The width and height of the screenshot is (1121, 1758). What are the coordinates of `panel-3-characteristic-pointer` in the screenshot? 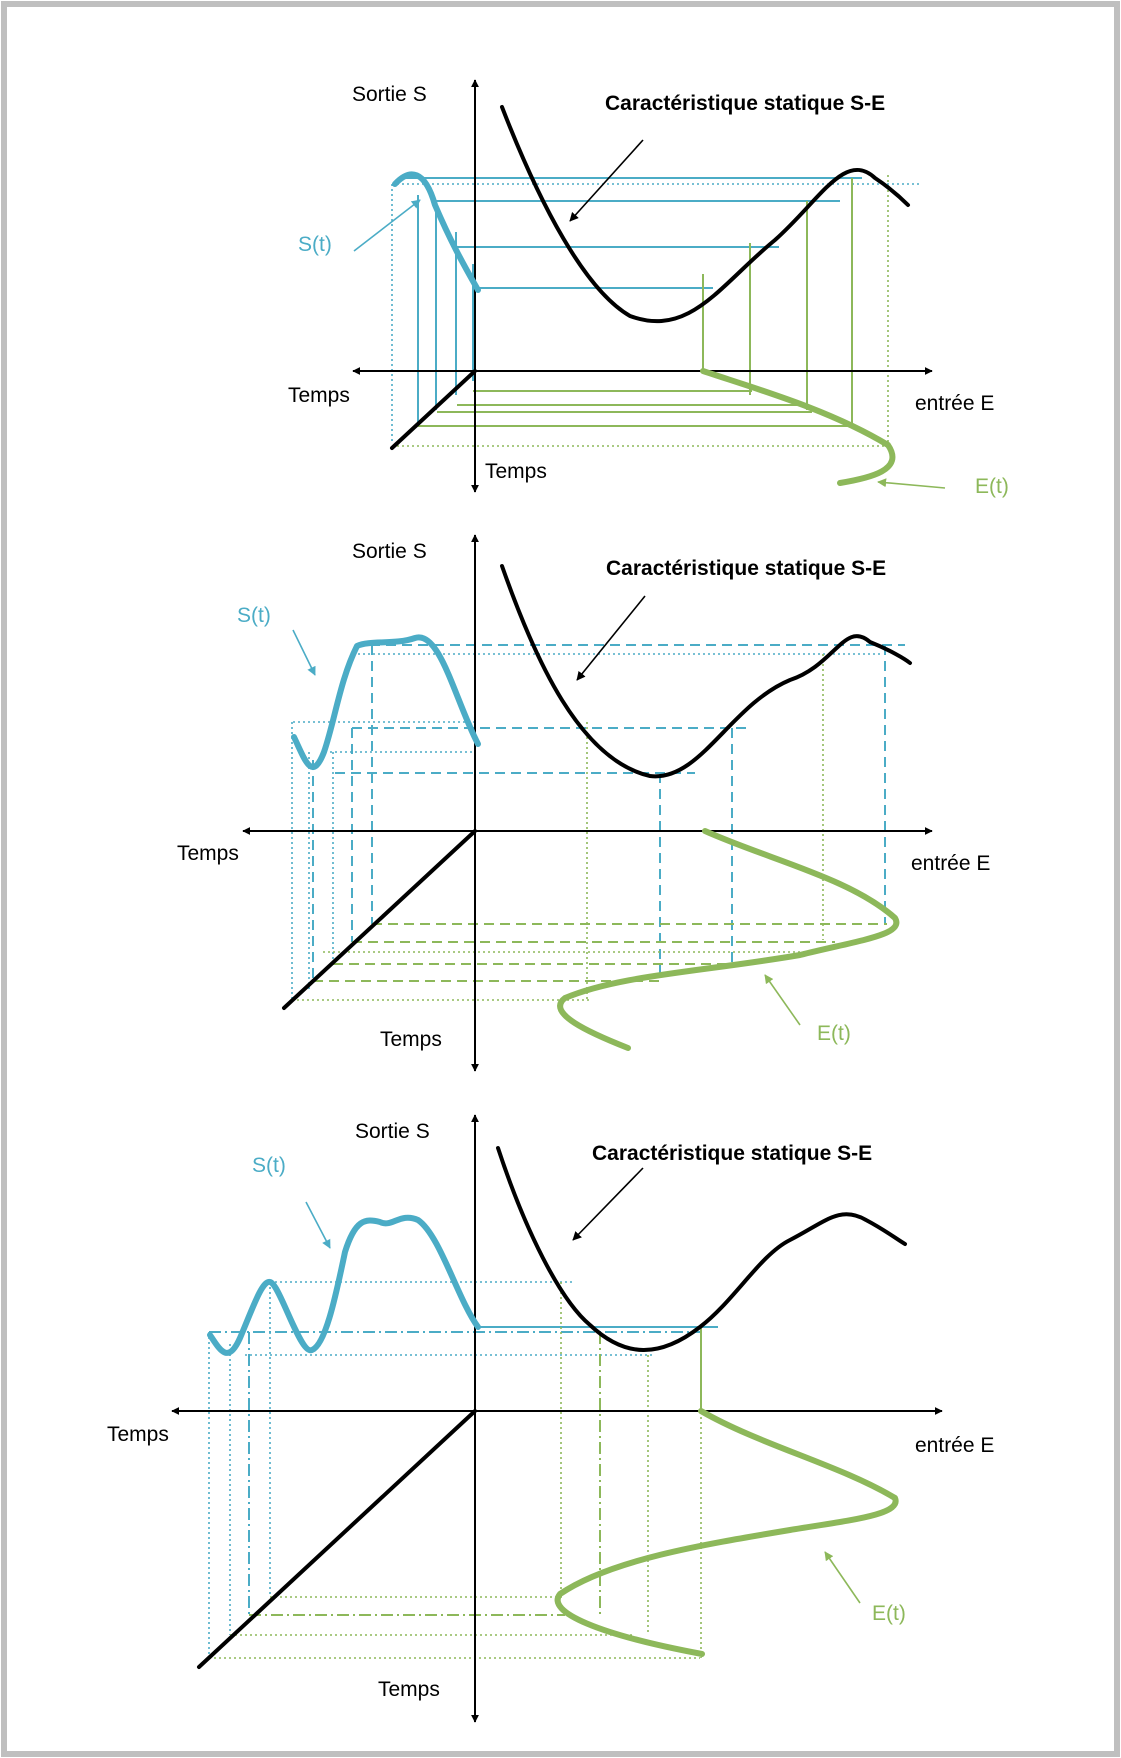 It's located at (608, 1204).